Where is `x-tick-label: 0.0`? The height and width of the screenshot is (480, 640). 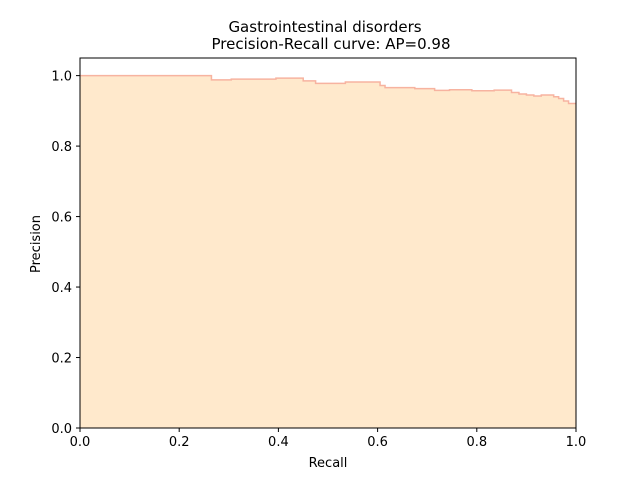
x-tick-label: 0.0 is located at coordinates (80, 442).